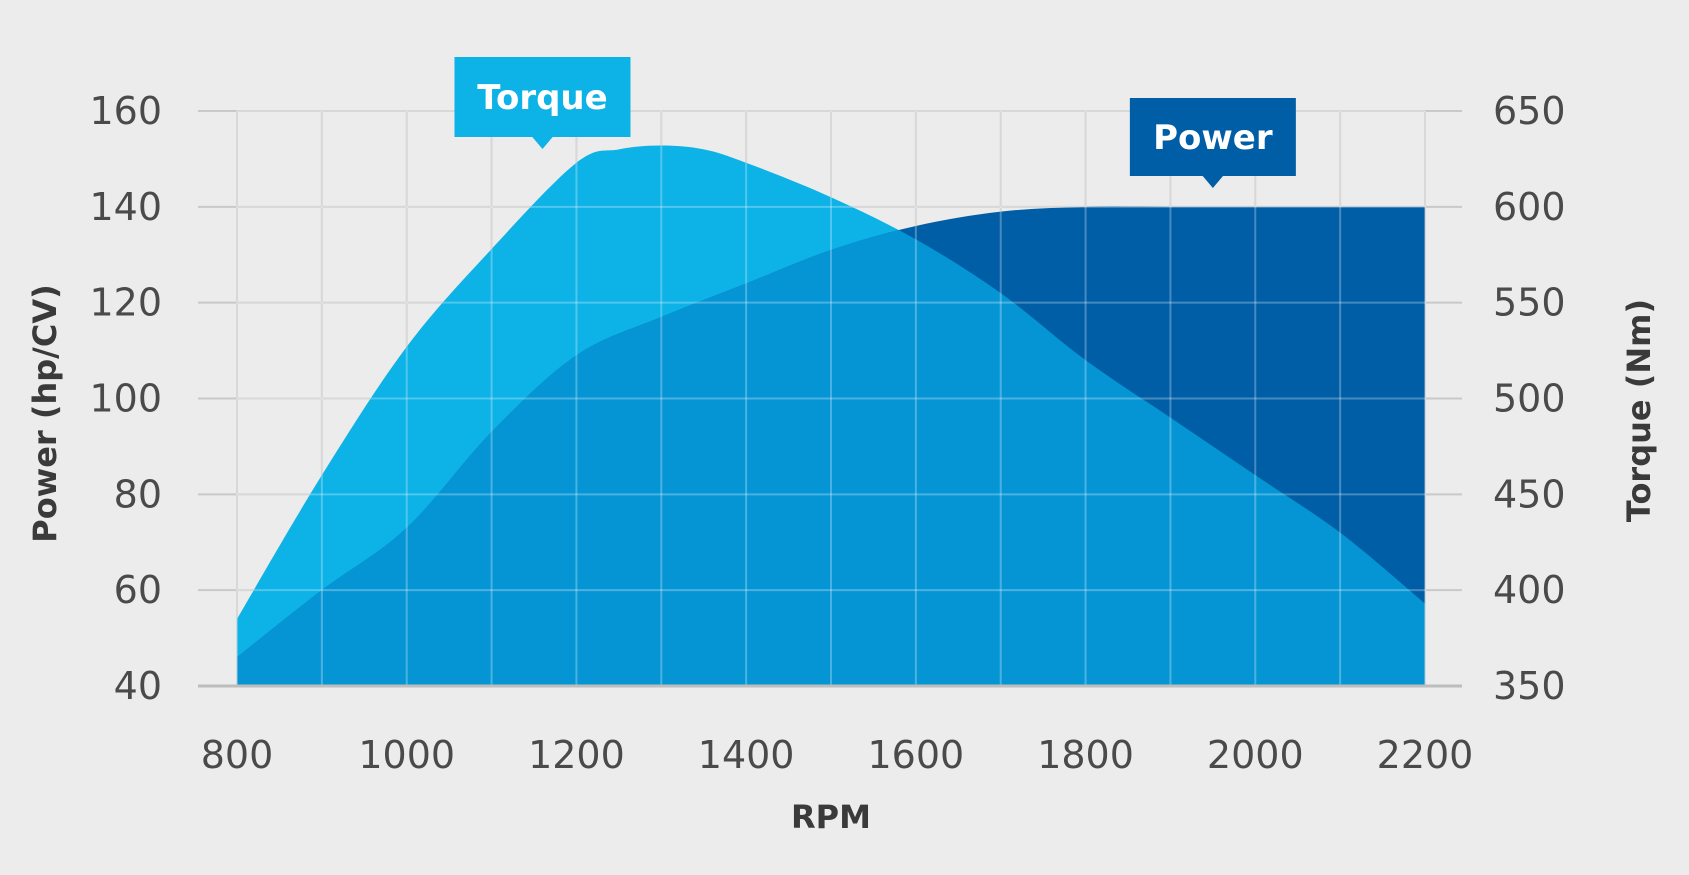 This screenshot has height=875, width=1689. Describe the element at coordinates (125, 303) in the screenshot. I see `y-left-tick-label: 120` at that location.